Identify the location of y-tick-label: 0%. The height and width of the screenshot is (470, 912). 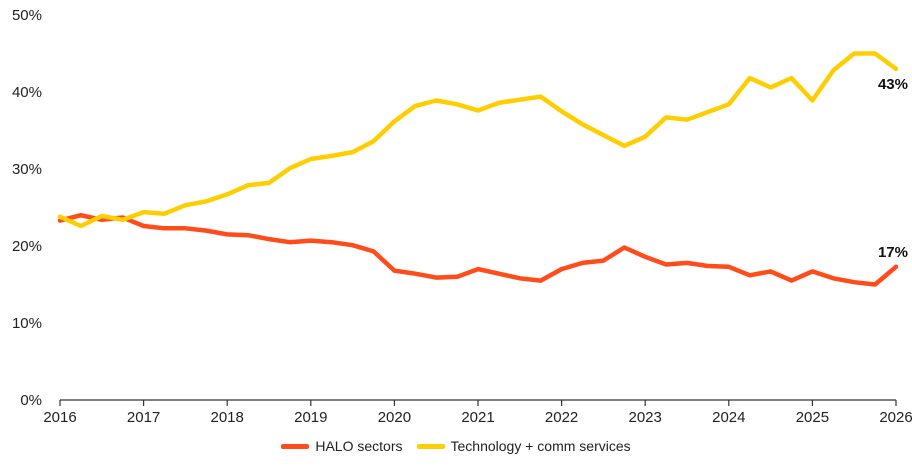
(31, 400).